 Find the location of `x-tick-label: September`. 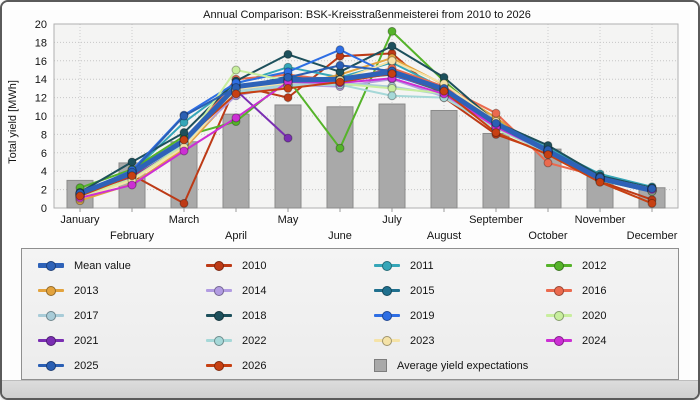

x-tick-label: September is located at coordinates (496, 220).